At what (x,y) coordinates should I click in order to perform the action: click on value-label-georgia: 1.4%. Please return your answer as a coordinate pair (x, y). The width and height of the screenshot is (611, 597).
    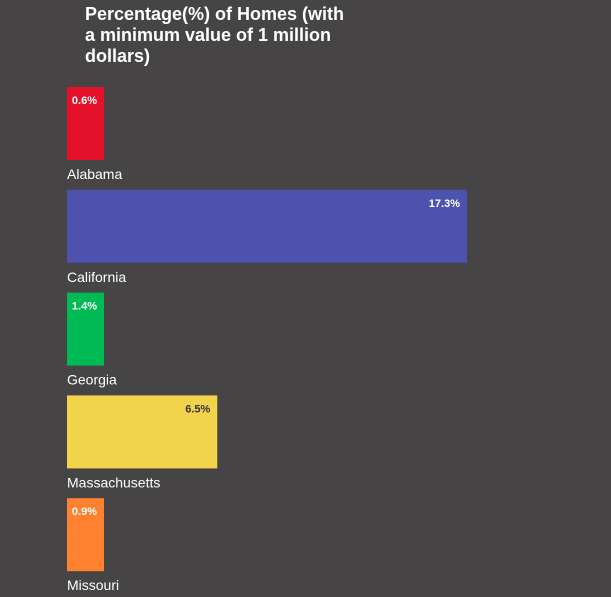
    Looking at the image, I should click on (84, 307).